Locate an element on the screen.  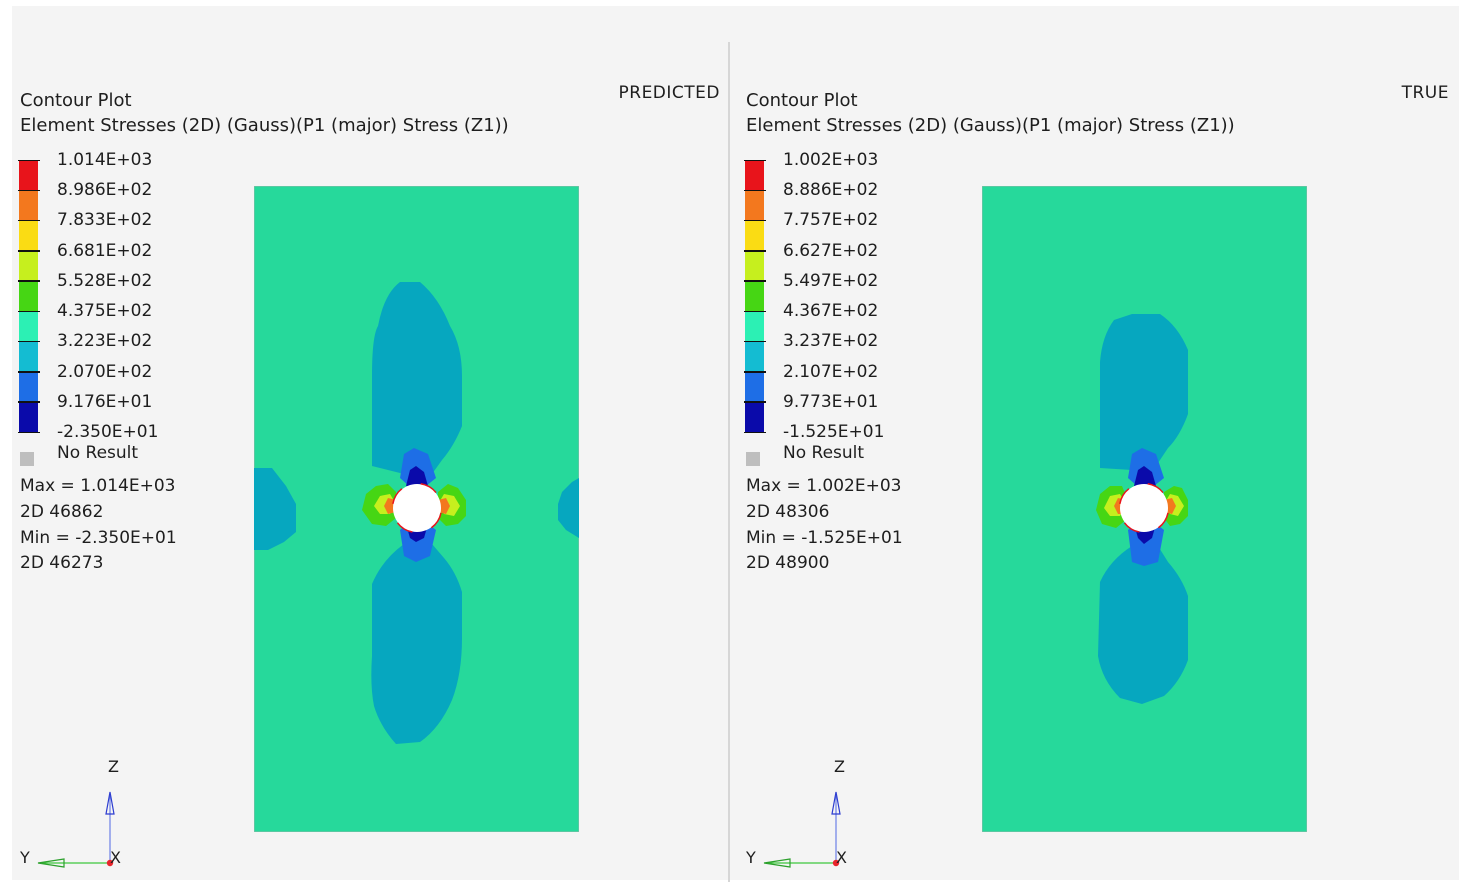
max-value: Max = 1.014E+03 is located at coordinates (98, 486).